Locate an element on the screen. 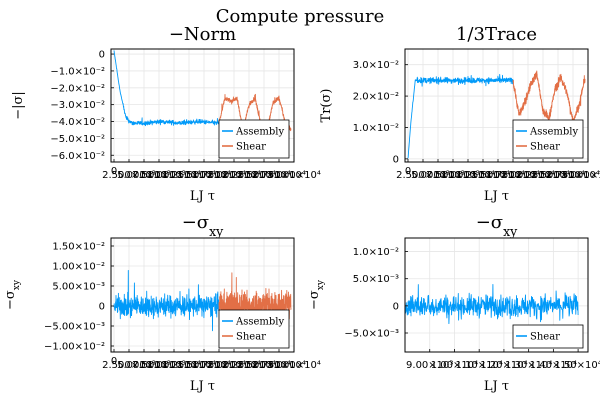  y-tick-label: −5.0×10⁻² is located at coordinates (77, 139).